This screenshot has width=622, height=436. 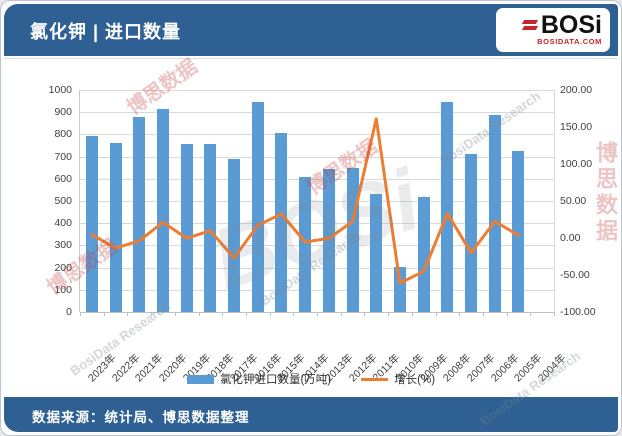 I want to click on bar-2015年, so click(x=281, y=222).